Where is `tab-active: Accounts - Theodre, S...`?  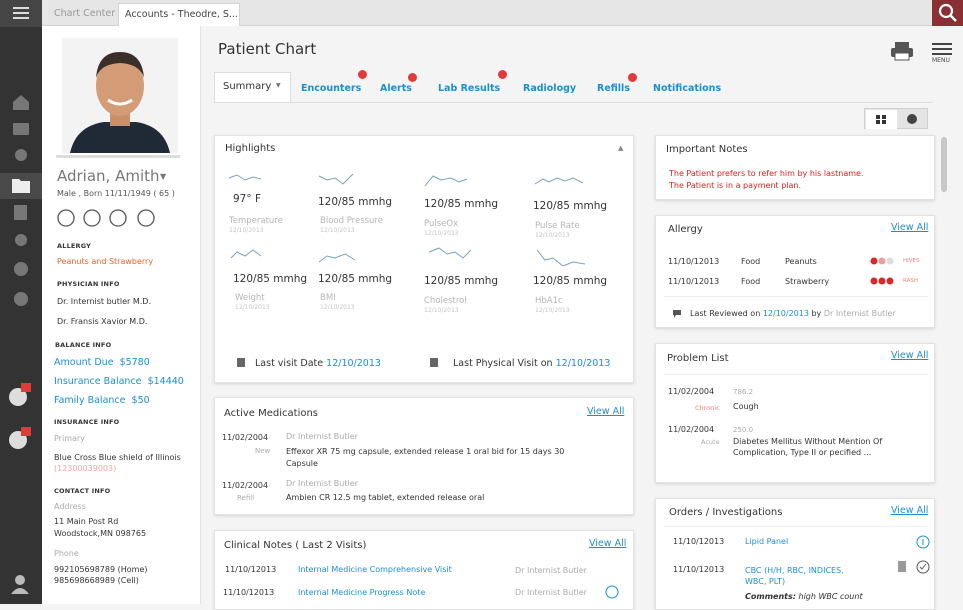 tab-active: Accounts - Theodre, S... is located at coordinates (179, 14).